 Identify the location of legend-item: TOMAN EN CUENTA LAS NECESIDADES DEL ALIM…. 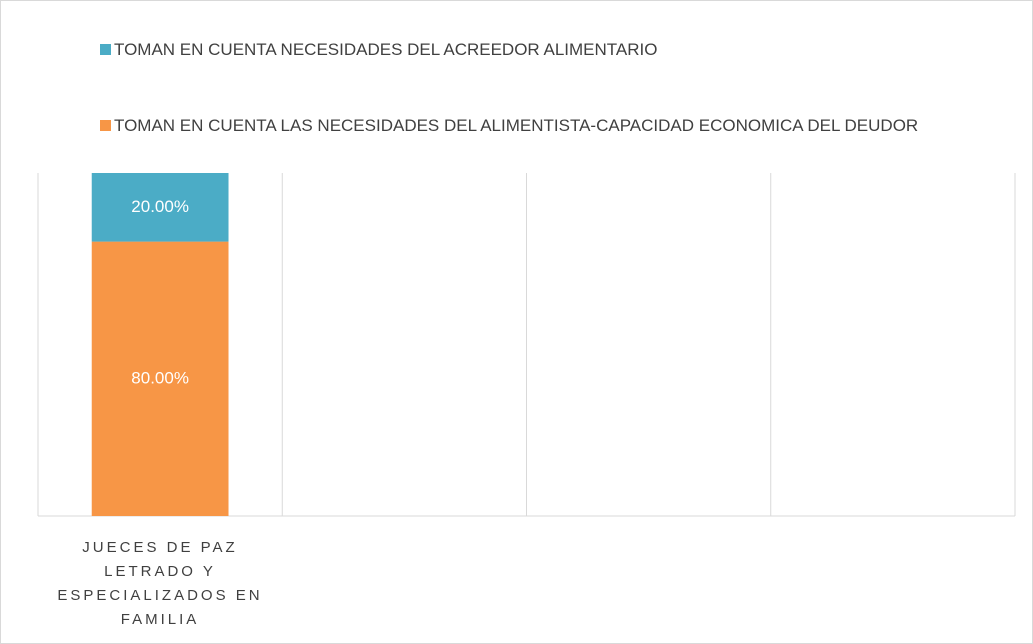
(542, 126).